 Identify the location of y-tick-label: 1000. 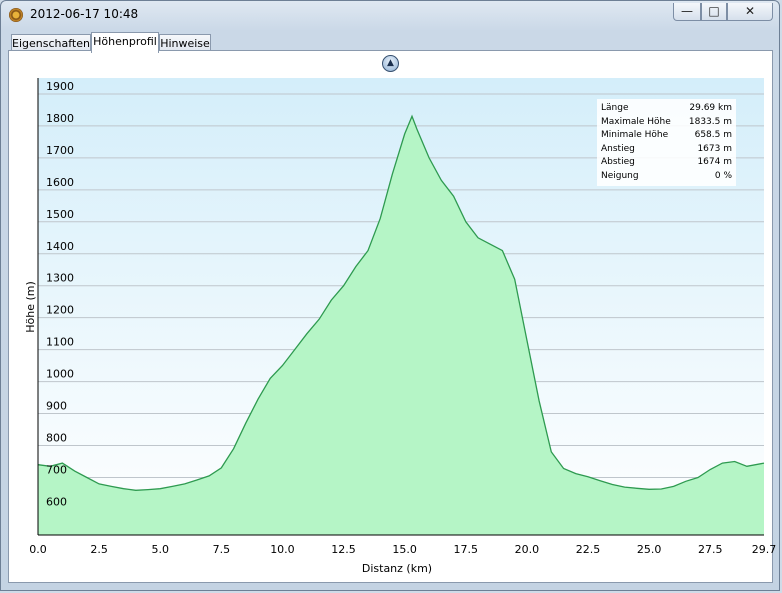
(60, 374).